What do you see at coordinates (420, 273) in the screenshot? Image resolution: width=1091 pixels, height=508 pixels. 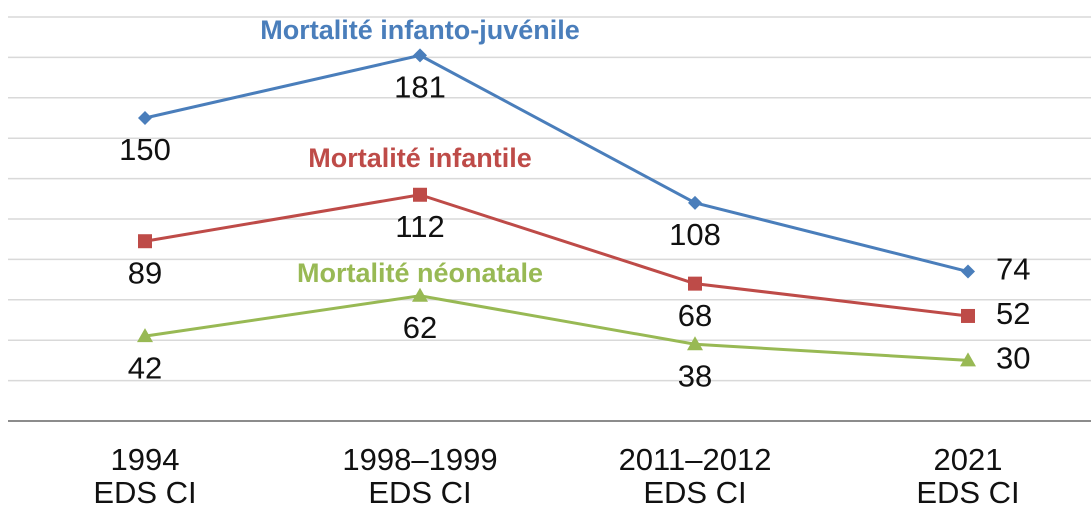 I see `series-label: Mortalité néonatale` at bounding box center [420, 273].